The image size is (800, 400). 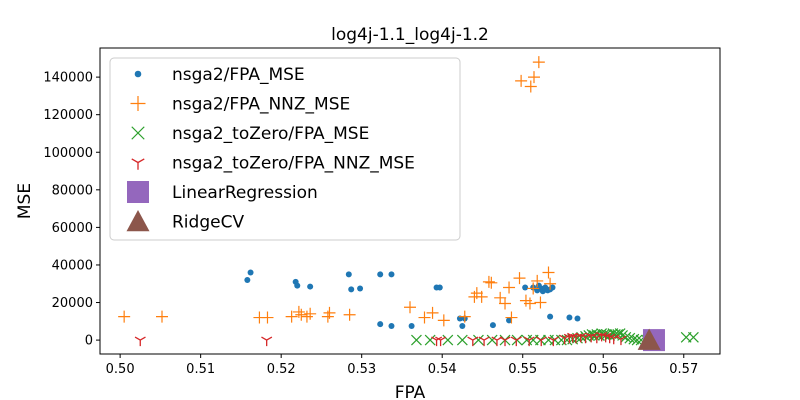 I want to click on x-tick-label-0: 0.50, so click(x=120, y=369).